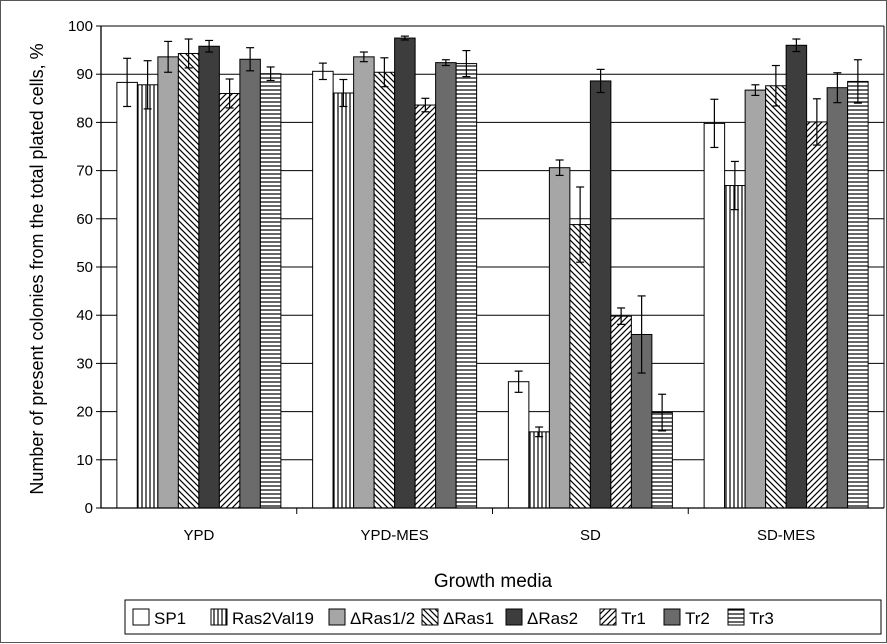  Describe the element at coordinates (84, 122) in the screenshot. I see `y-tick-label: 80` at that location.